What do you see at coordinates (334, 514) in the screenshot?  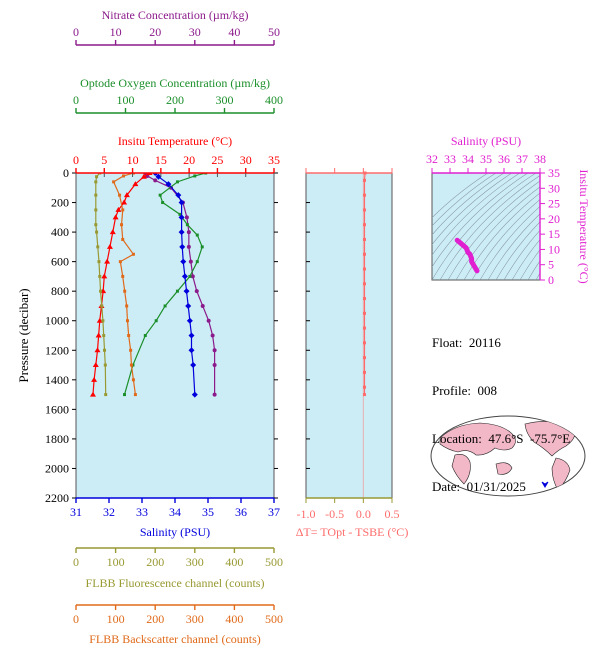 I see `delta-tick-label: -0.5` at bounding box center [334, 514].